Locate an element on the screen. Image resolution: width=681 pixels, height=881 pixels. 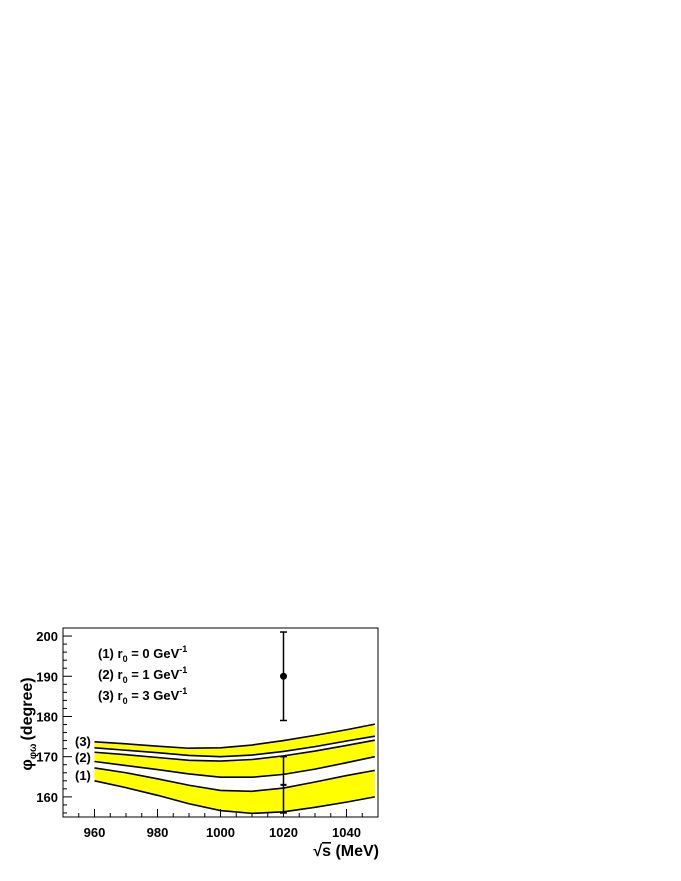
band-1-fill is located at coordinates (234, 790).